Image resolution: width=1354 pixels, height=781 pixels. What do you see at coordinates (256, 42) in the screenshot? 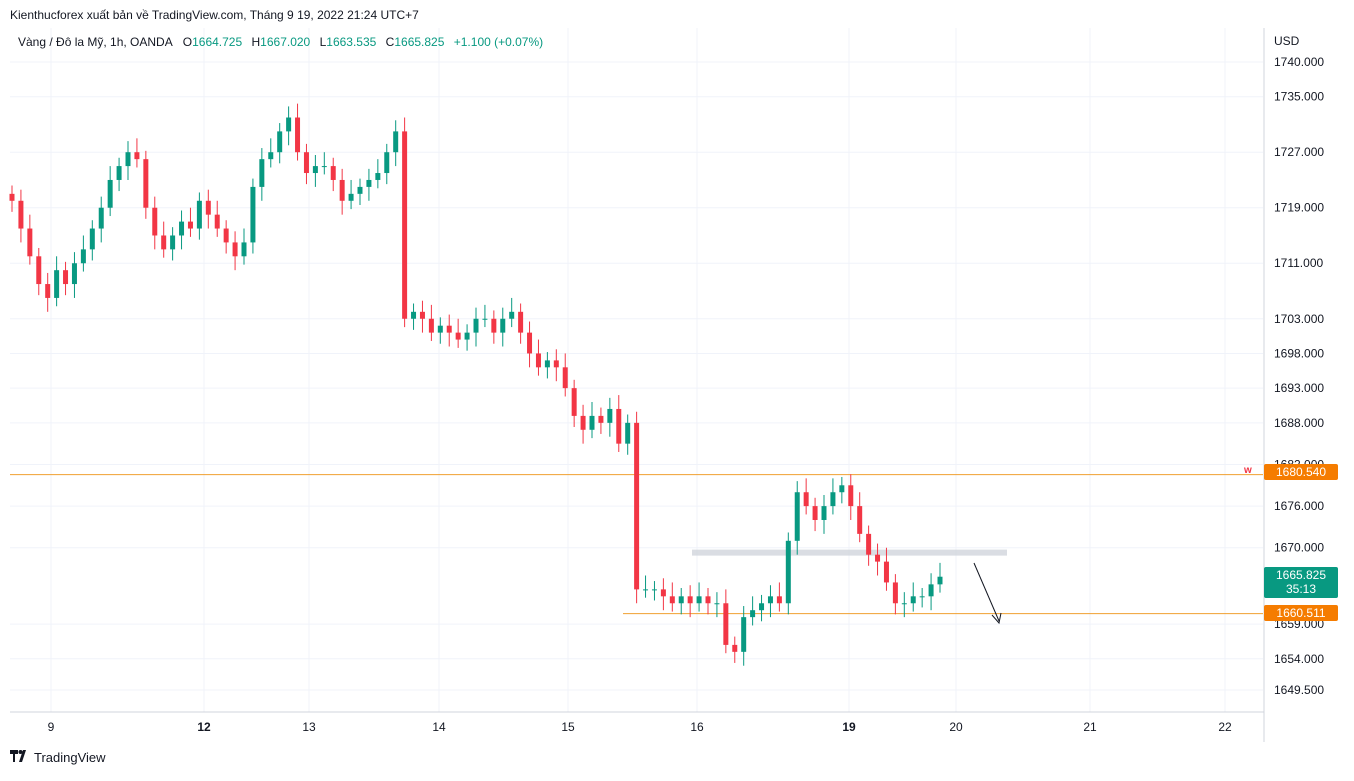
I see `high-label: H` at bounding box center [256, 42].